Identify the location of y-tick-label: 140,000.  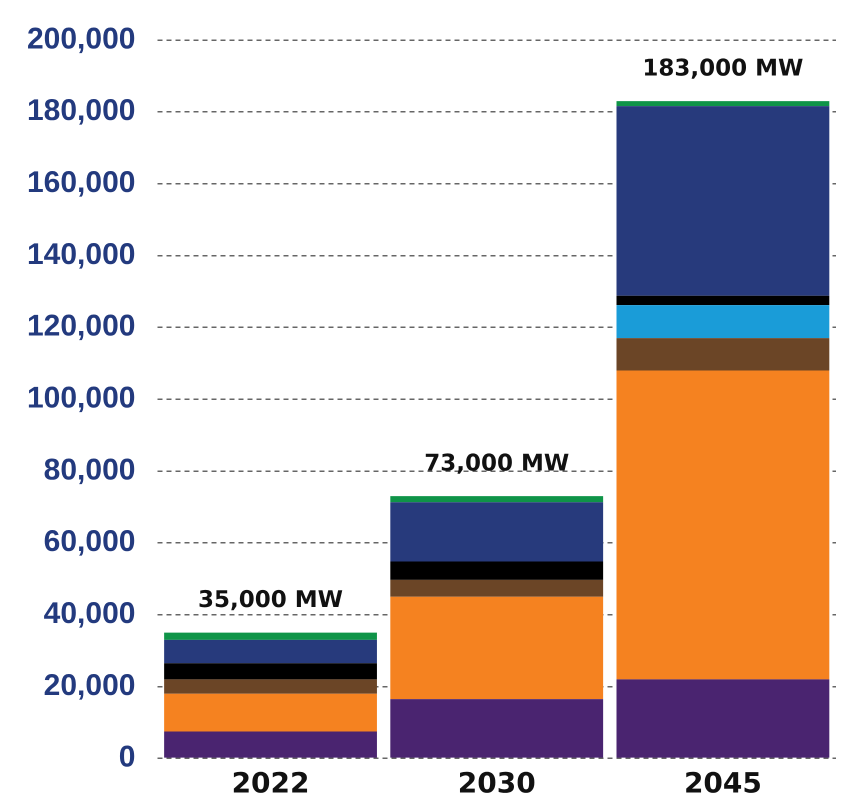
(81, 254).